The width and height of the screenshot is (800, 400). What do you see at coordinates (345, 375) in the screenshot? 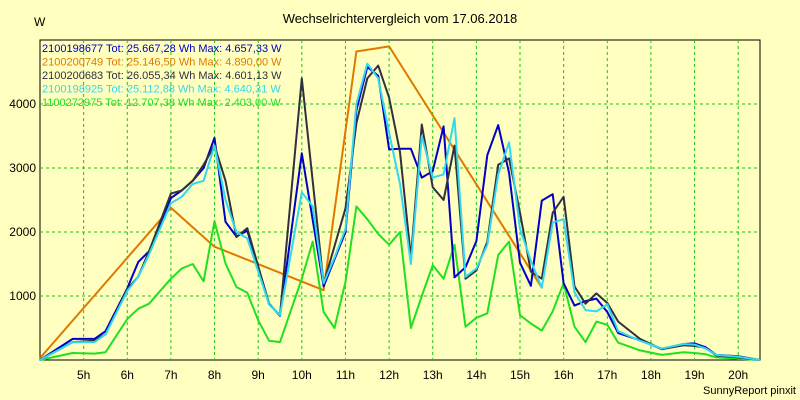
I see `x-tick-label: 11h` at bounding box center [345, 375].